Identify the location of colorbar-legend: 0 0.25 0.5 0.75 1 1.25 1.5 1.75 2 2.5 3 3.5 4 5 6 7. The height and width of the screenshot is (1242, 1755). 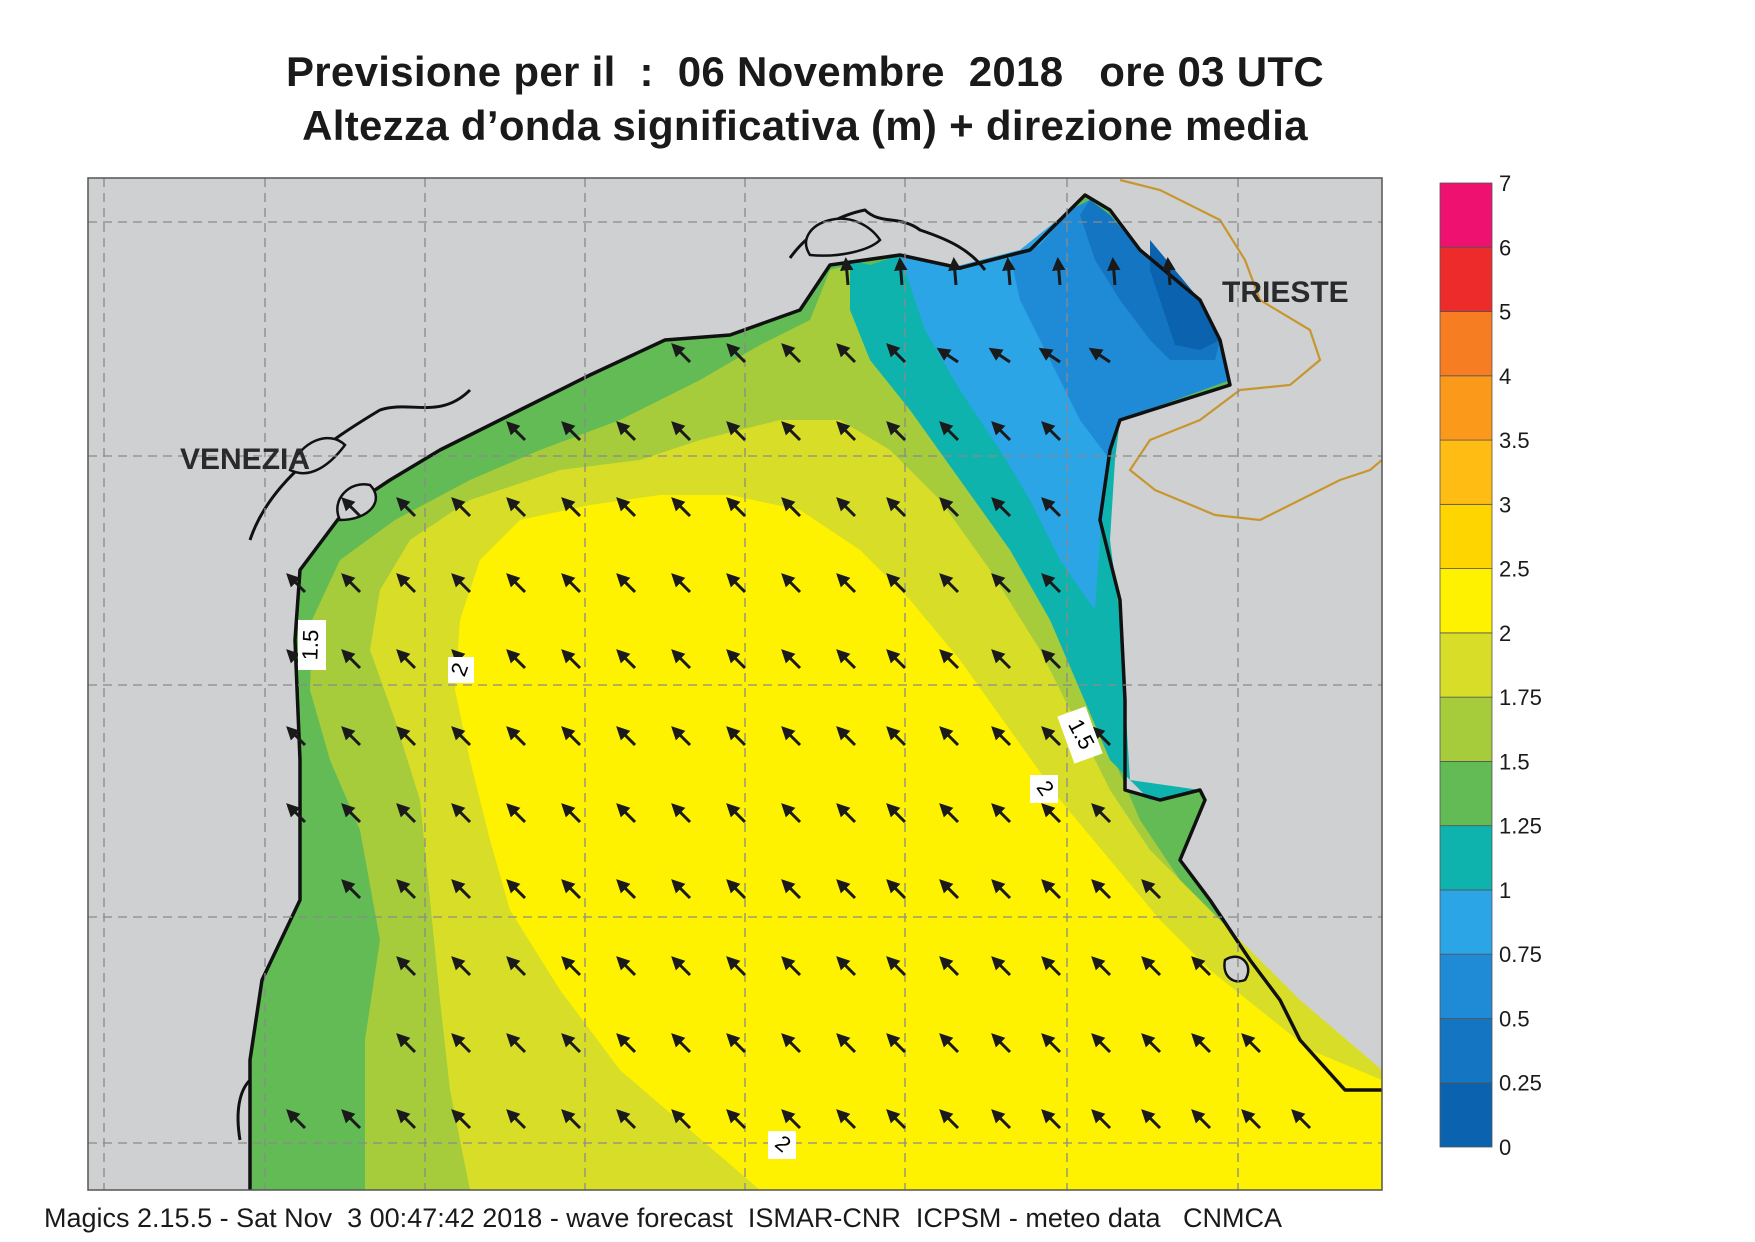
(1490, 665).